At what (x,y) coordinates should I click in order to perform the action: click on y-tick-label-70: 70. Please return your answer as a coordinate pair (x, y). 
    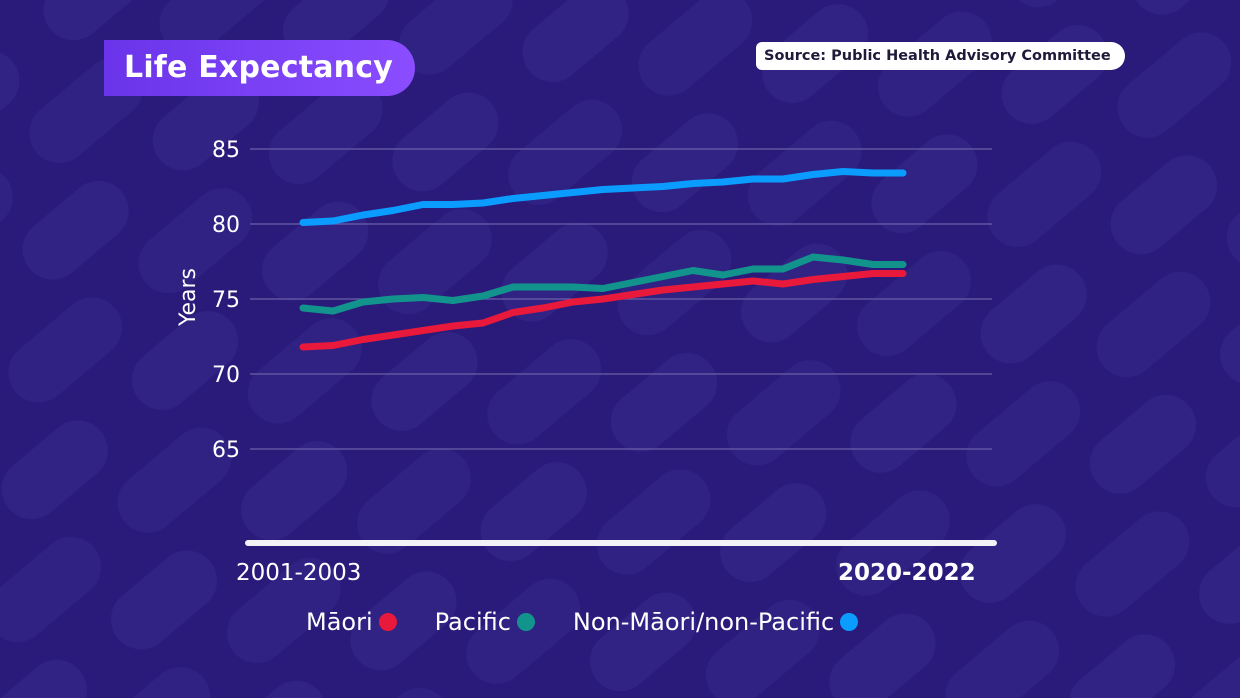
    Looking at the image, I should click on (226, 375).